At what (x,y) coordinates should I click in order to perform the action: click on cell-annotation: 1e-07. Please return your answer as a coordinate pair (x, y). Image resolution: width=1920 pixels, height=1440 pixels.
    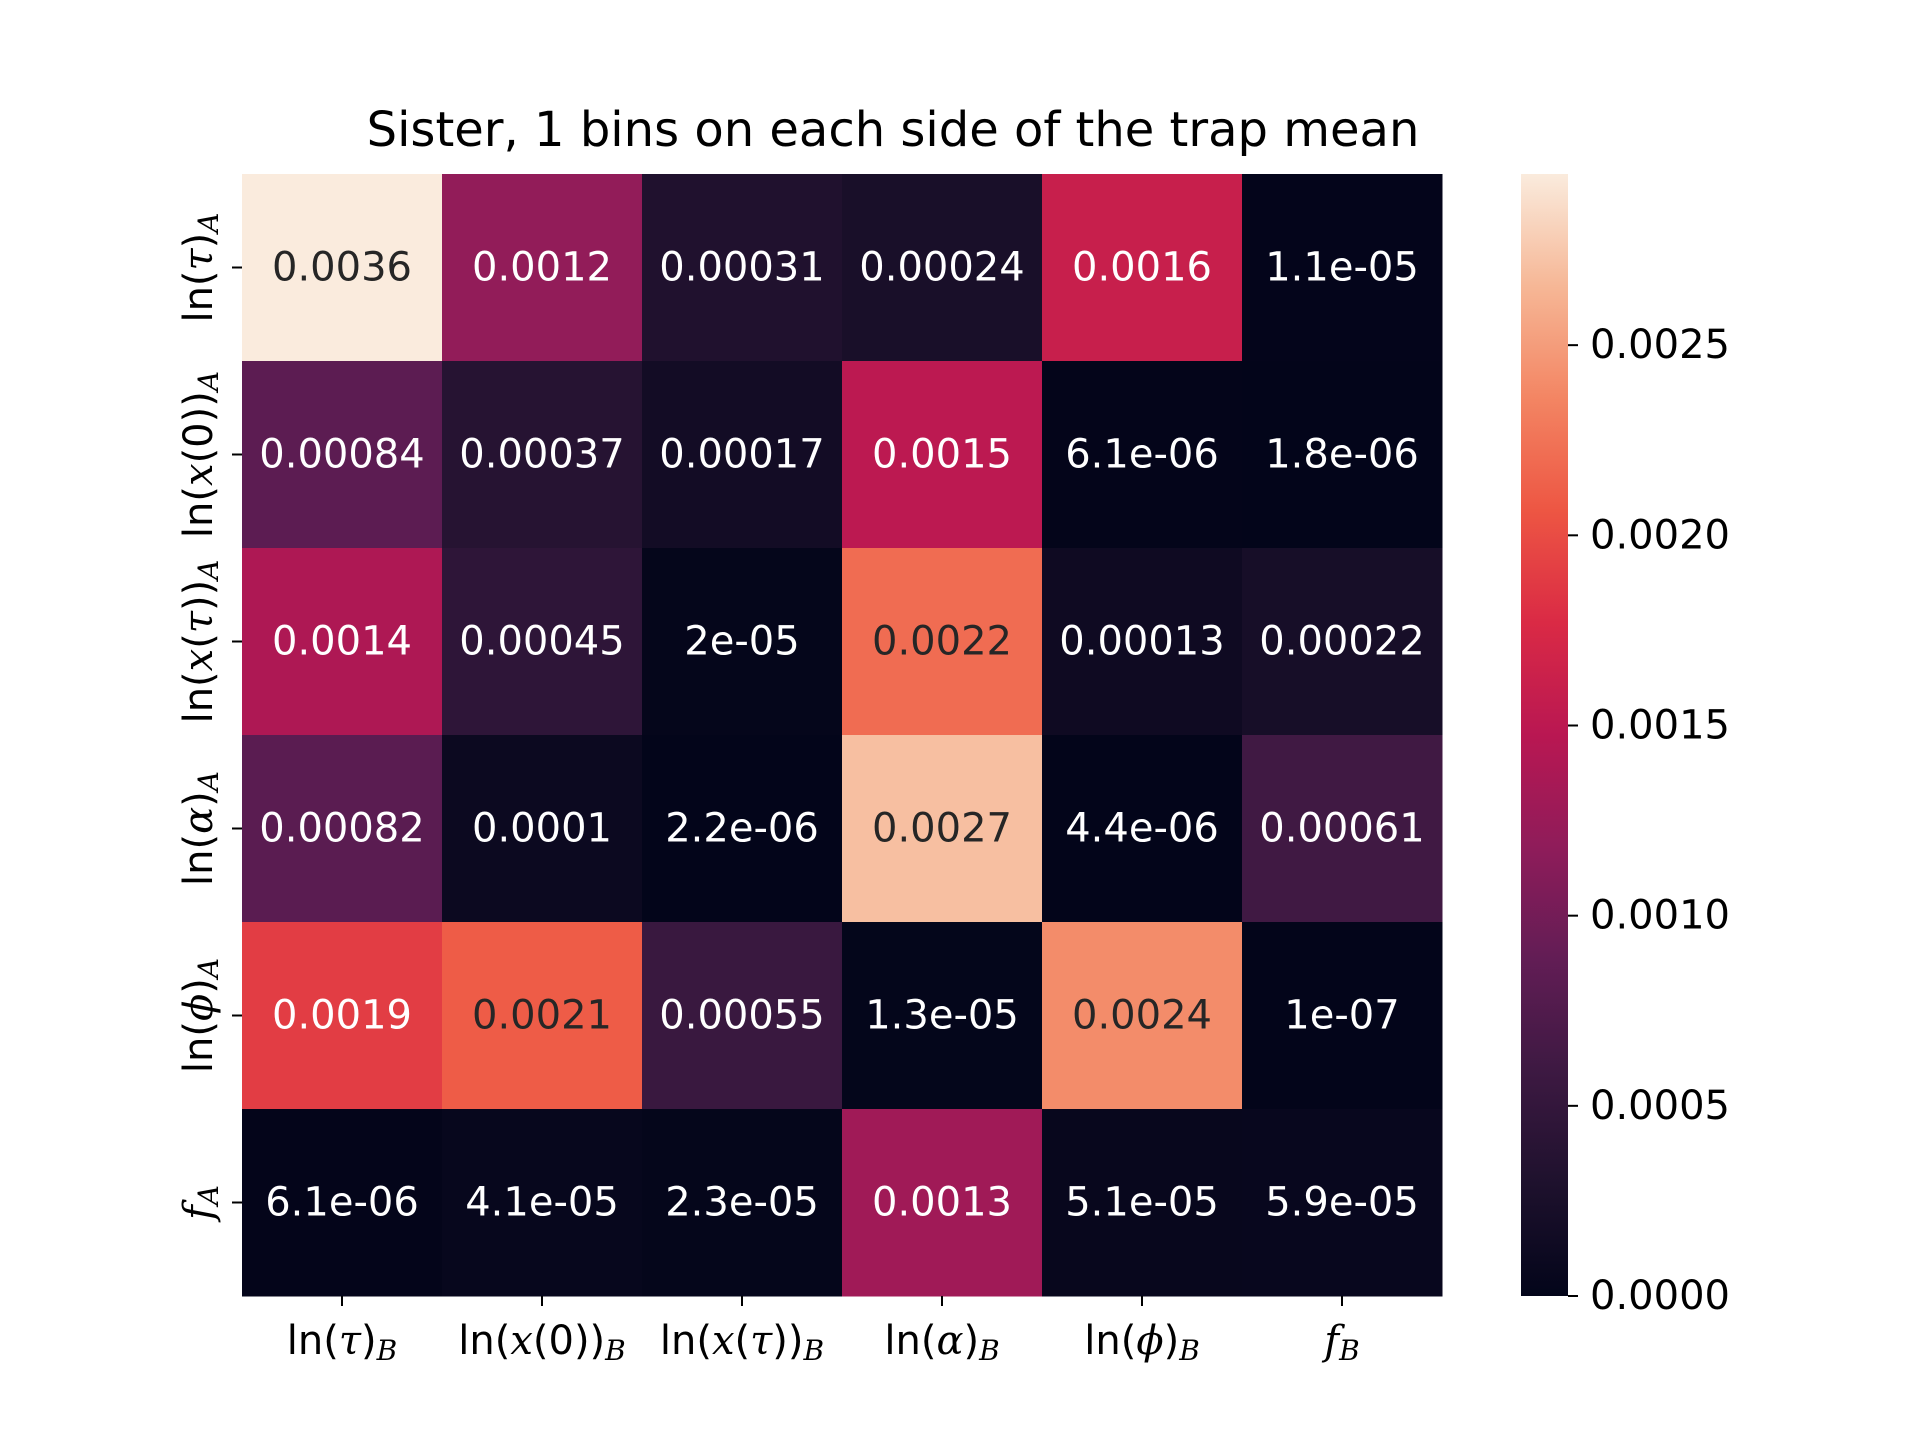
    Looking at the image, I should click on (1341, 1016).